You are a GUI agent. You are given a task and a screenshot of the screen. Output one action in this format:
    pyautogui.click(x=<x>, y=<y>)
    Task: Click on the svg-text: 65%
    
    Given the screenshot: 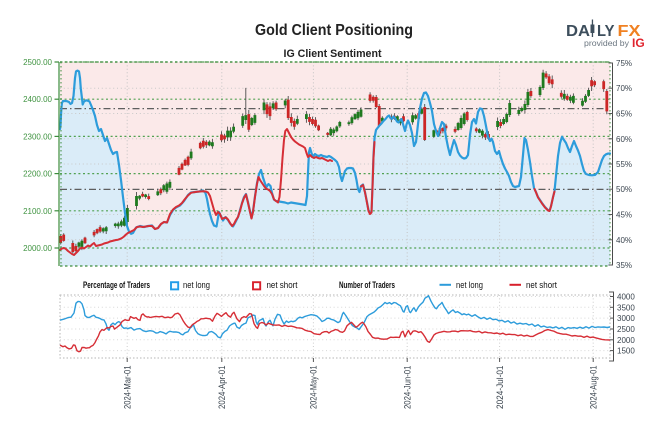 What is the action you would take?
    pyautogui.click(x=624, y=114)
    